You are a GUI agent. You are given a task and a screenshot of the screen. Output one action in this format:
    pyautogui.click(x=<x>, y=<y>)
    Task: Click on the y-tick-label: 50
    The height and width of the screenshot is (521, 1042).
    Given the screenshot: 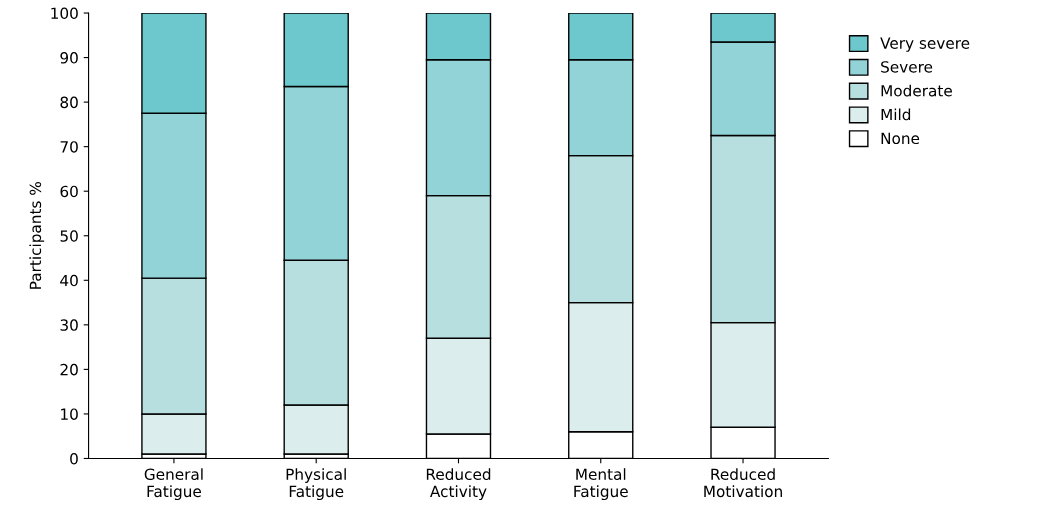 What is the action you would take?
    pyautogui.click(x=69, y=236)
    